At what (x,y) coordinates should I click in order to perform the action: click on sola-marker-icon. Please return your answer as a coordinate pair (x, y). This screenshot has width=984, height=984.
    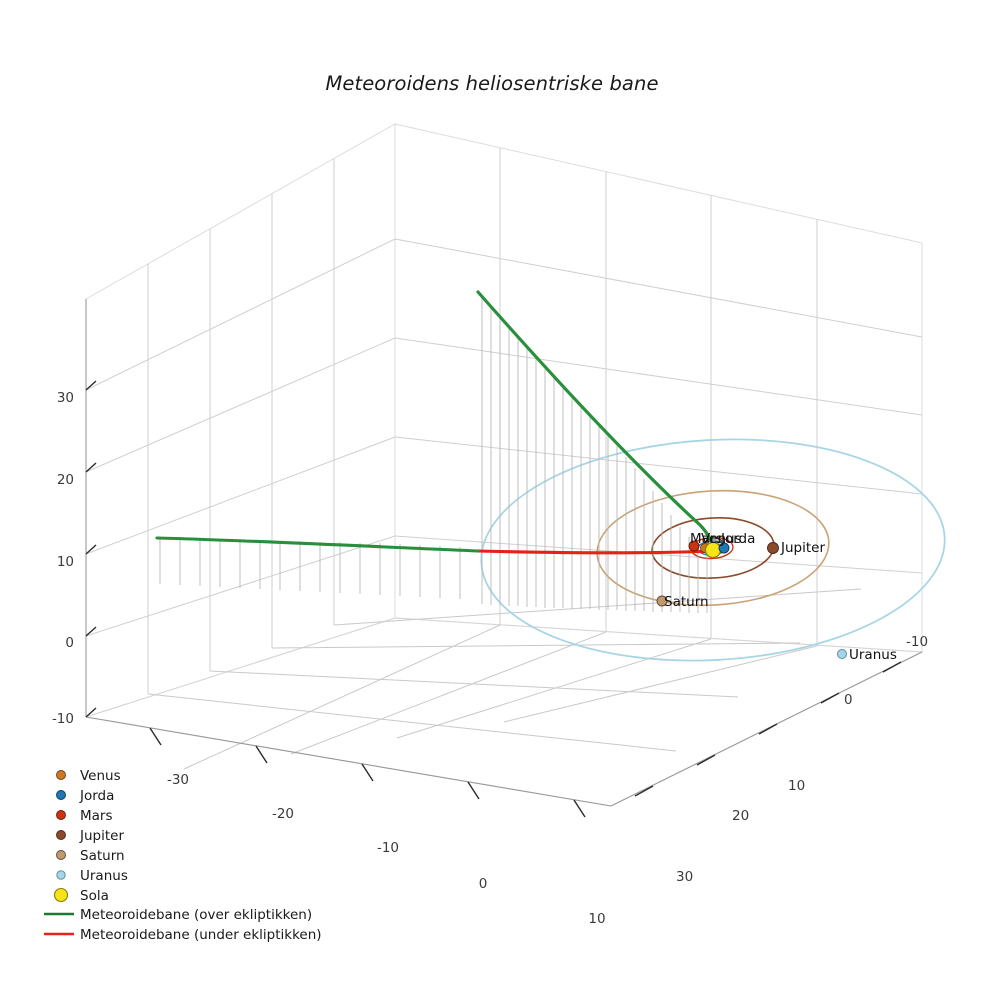
    Looking at the image, I should click on (61, 895).